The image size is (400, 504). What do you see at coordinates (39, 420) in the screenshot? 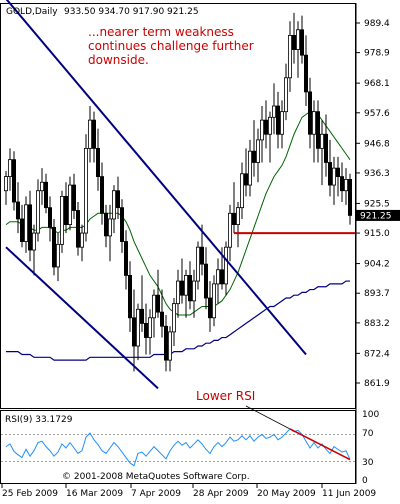
I see `rsi-label: RSI(9) 33.1729` at bounding box center [39, 420].